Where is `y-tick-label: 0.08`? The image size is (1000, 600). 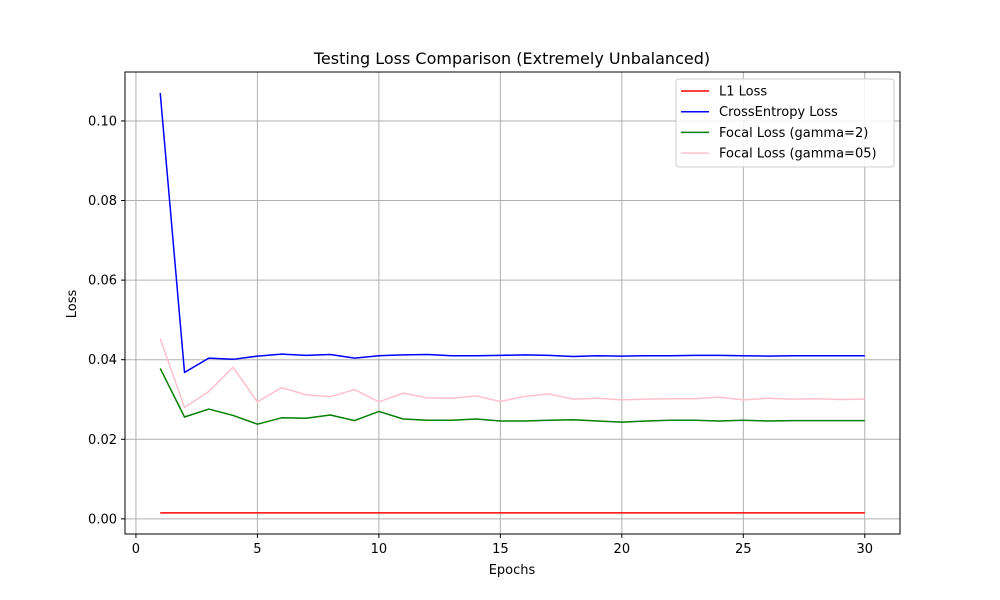
y-tick-label: 0.08 is located at coordinates (102, 201).